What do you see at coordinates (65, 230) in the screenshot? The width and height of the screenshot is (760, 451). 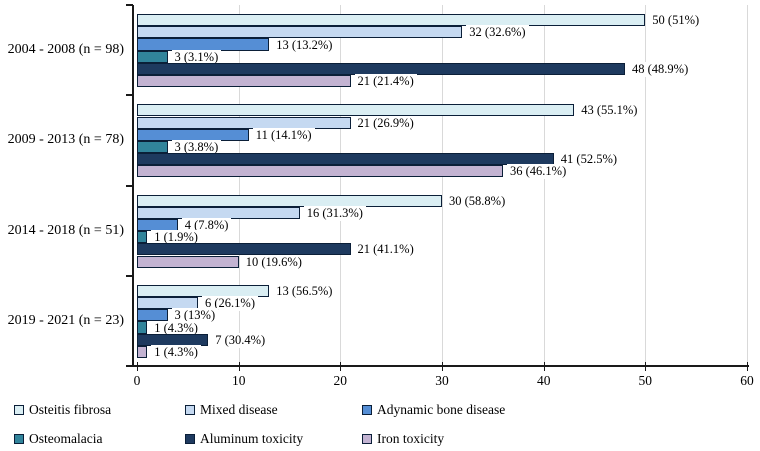 I see `category-label: 2014 - 2018 (n = 51)` at bounding box center [65, 230].